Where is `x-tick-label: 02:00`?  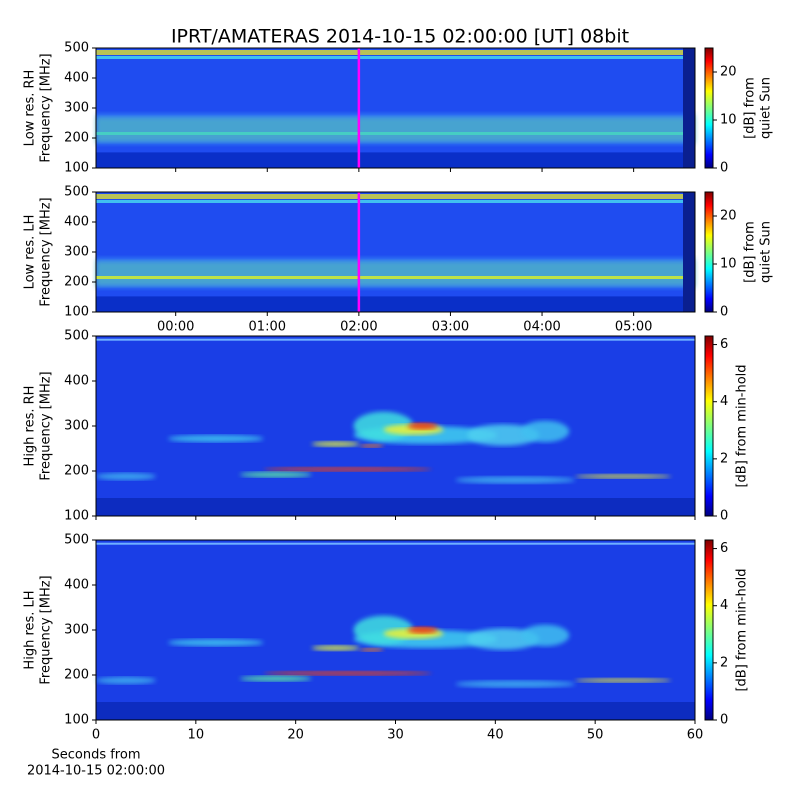
x-tick-label: 02:00 is located at coordinates (358, 327).